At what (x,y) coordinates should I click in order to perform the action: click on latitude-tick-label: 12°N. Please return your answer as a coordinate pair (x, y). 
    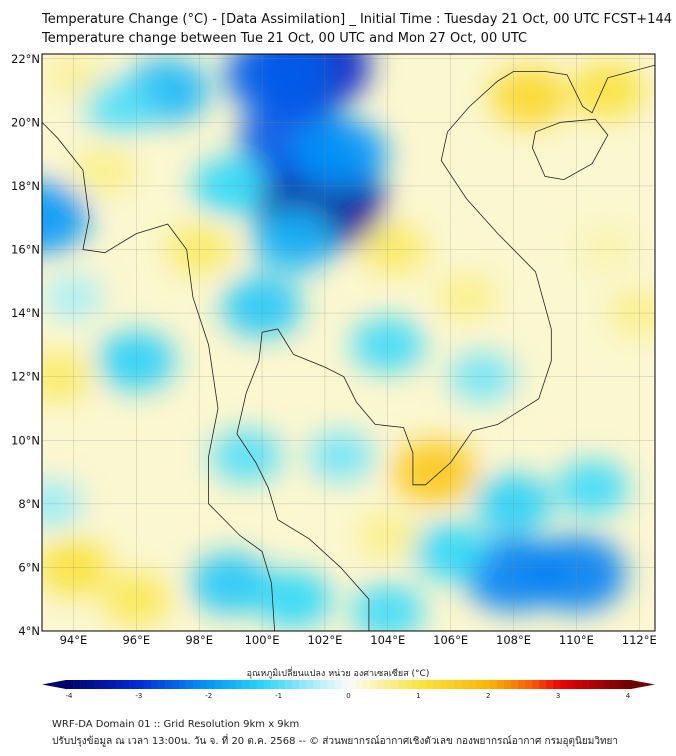
    Looking at the image, I should click on (25, 377).